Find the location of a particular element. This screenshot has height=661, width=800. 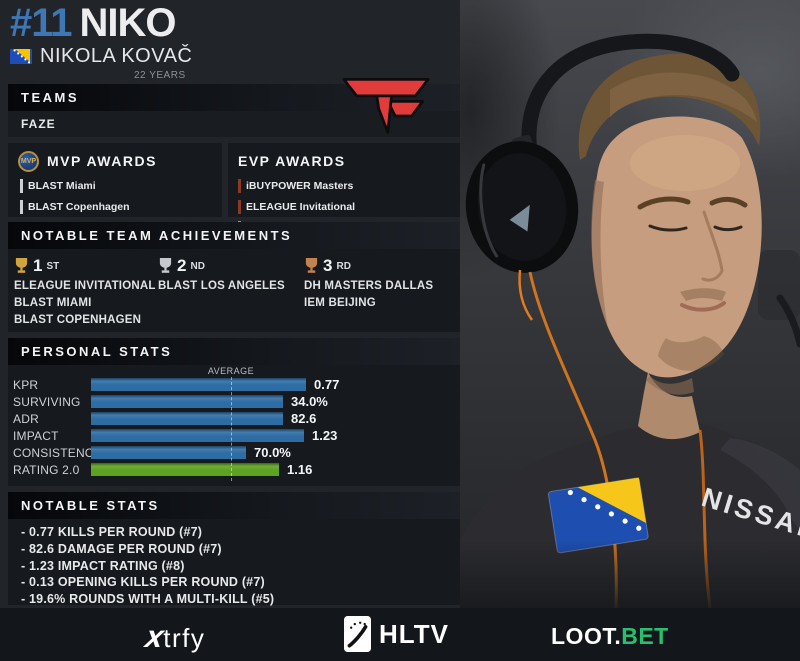

sponsor-footer: xtrfy HLTV LOOT.BET is located at coordinates (400, 634).